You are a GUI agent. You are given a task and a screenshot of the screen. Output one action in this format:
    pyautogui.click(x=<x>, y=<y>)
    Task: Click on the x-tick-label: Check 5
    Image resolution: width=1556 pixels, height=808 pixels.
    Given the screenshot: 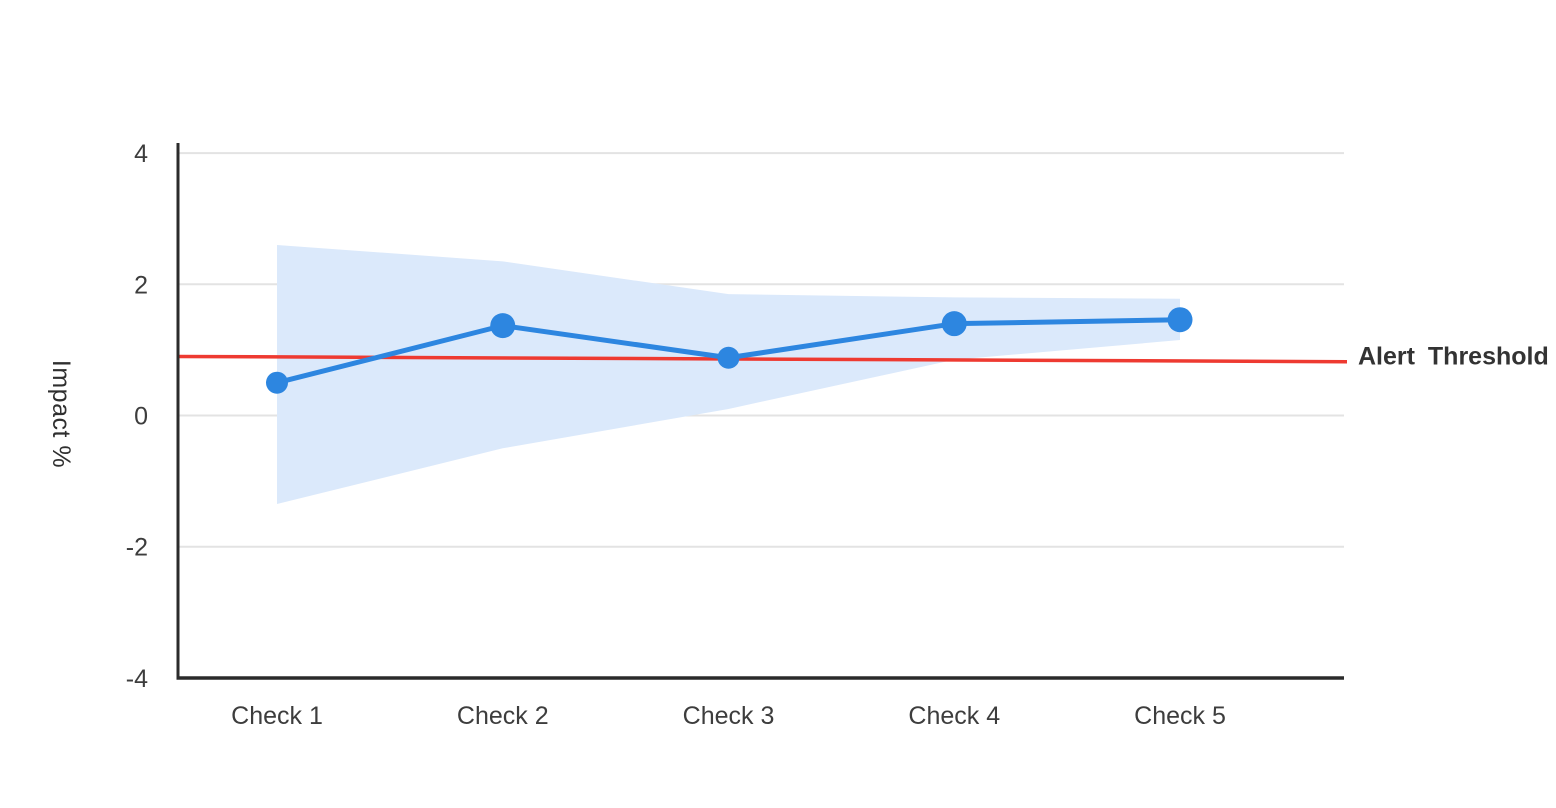 What is the action you would take?
    pyautogui.click(x=1180, y=716)
    